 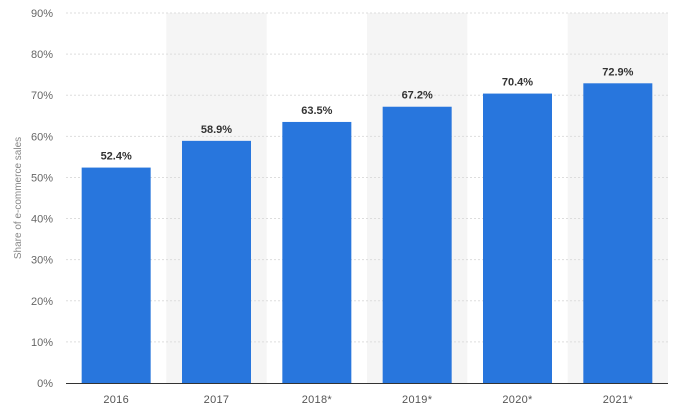 What do you see at coordinates (517, 83) in the screenshot?
I see `data-label: 70.4%` at bounding box center [517, 83].